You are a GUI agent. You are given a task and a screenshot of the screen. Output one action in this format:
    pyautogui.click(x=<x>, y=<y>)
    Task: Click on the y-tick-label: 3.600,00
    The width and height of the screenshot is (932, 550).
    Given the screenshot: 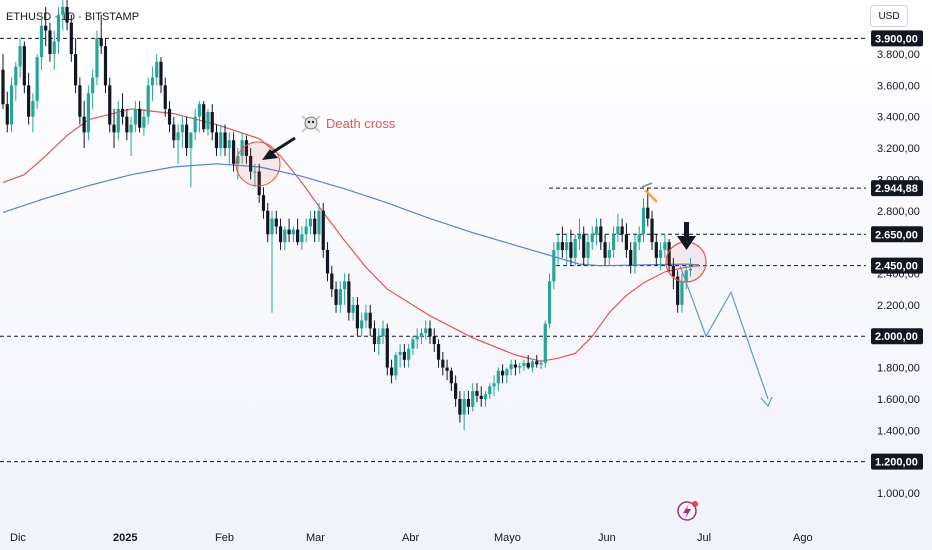 What is the action you would take?
    pyautogui.click(x=898, y=86)
    